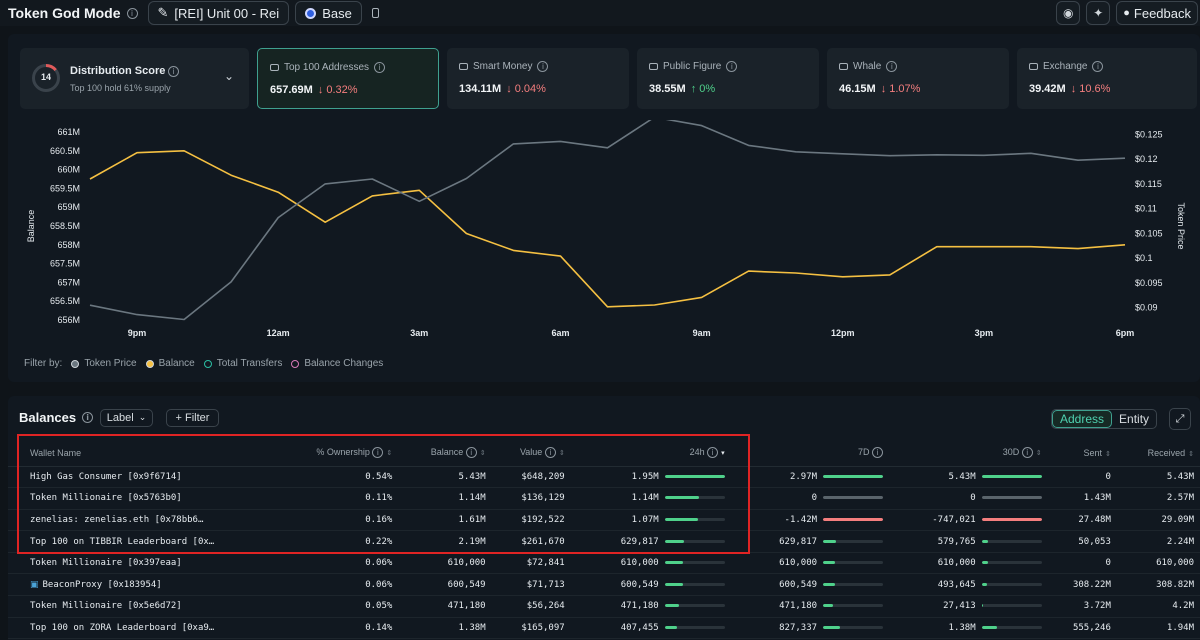  What do you see at coordinates (1065, 66) in the screenshot?
I see `card-label: Exchange` at bounding box center [1065, 66].